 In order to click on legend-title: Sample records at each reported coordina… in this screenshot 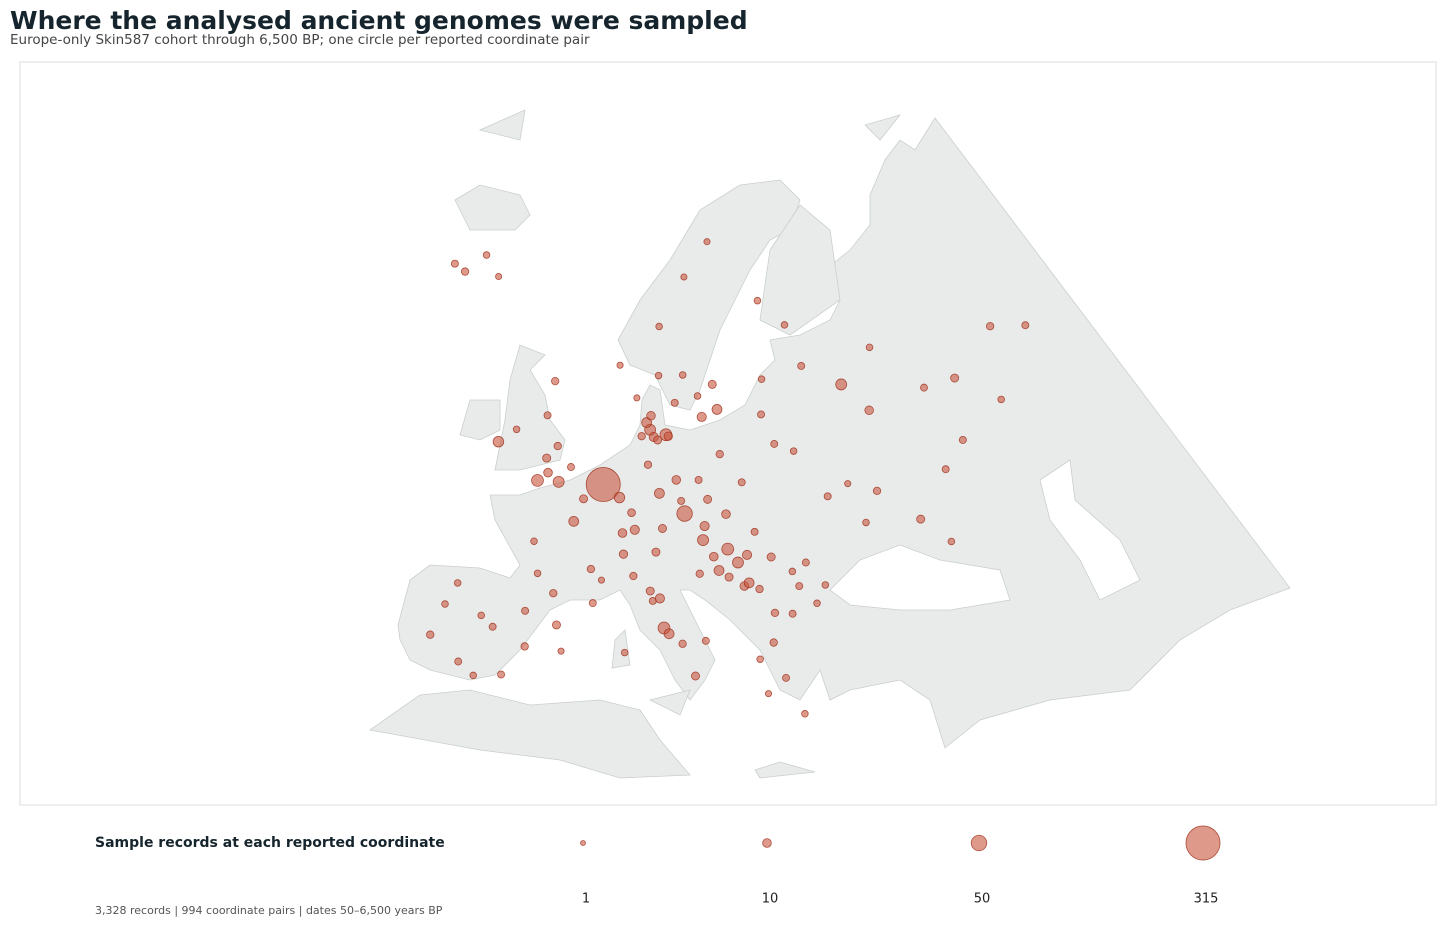, I will do `click(270, 843)`.